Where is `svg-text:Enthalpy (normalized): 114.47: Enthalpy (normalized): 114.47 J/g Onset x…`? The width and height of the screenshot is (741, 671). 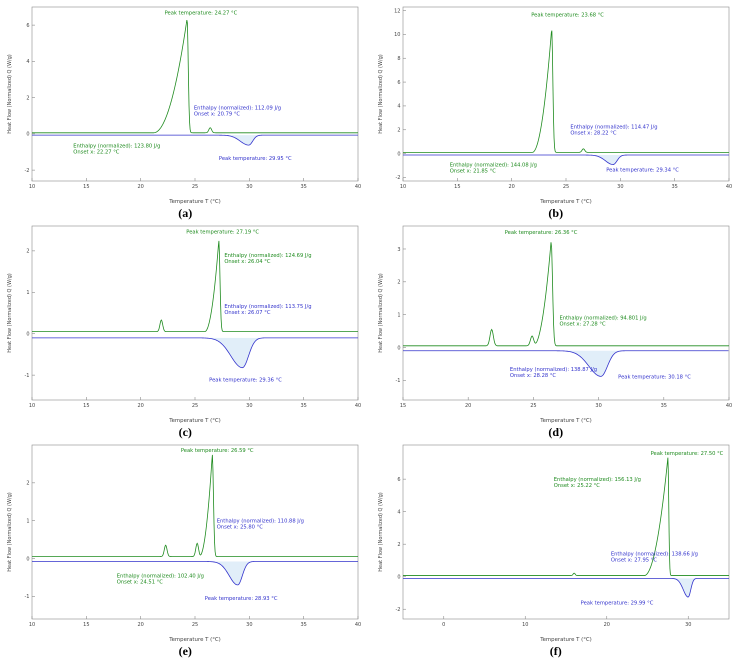
svg-text:Enthalpy (normalized): 114.47: Enthalpy (normalized): 114.47 J/g Onset x… is located at coordinates (613, 131).